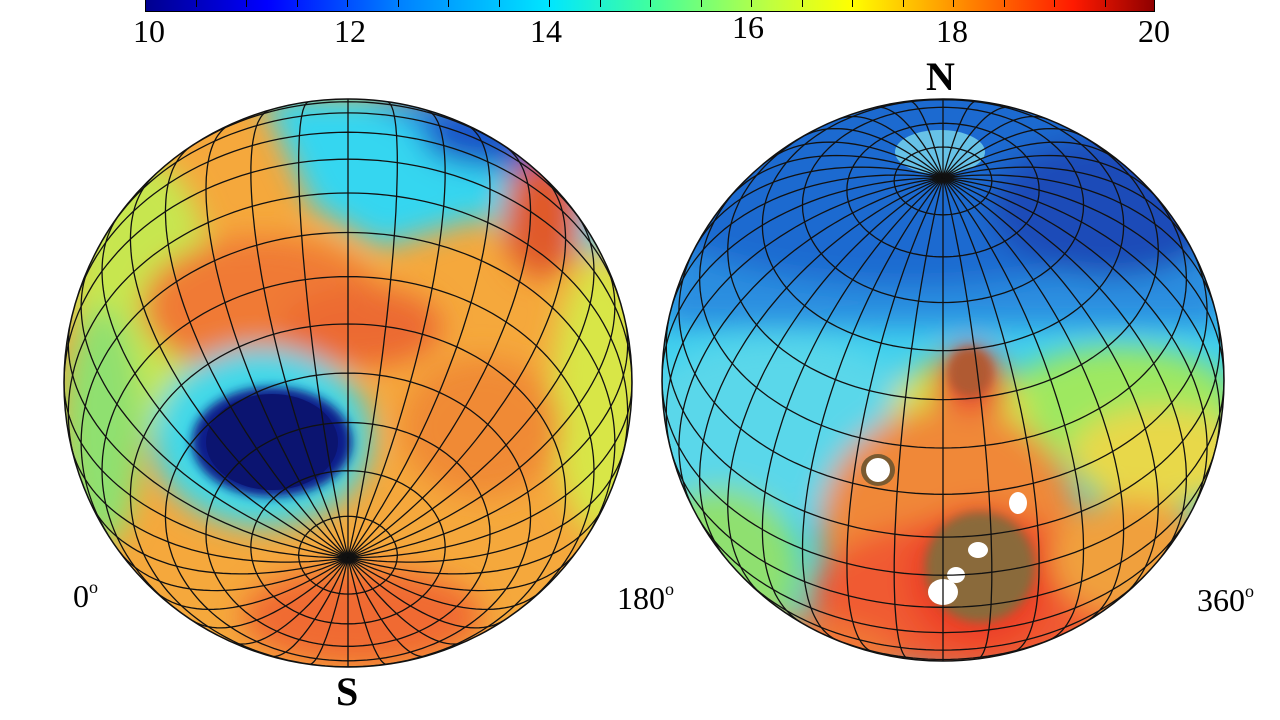 The height and width of the screenshot is (720, 1280). What do you see at coordinates (1225, 599) in the screenshot?
I see `longitude-label-360: 360o` at bounding box center [1225, 599].